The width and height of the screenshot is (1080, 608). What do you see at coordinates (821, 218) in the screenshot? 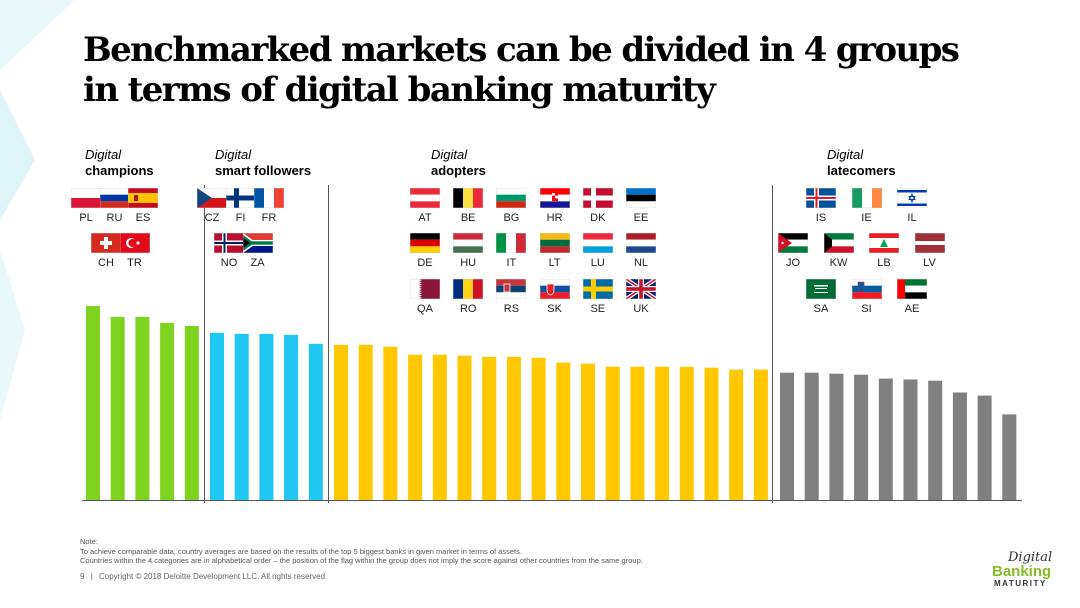
I see `country-code: IS` at bounding box center [821, 218].